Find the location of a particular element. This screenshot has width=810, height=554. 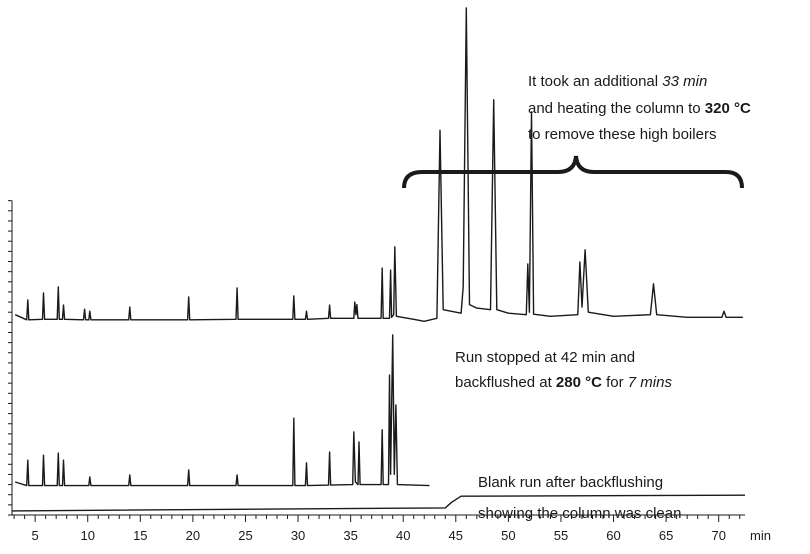

x-tick-label: 50 is located at coordinates (508, 535).